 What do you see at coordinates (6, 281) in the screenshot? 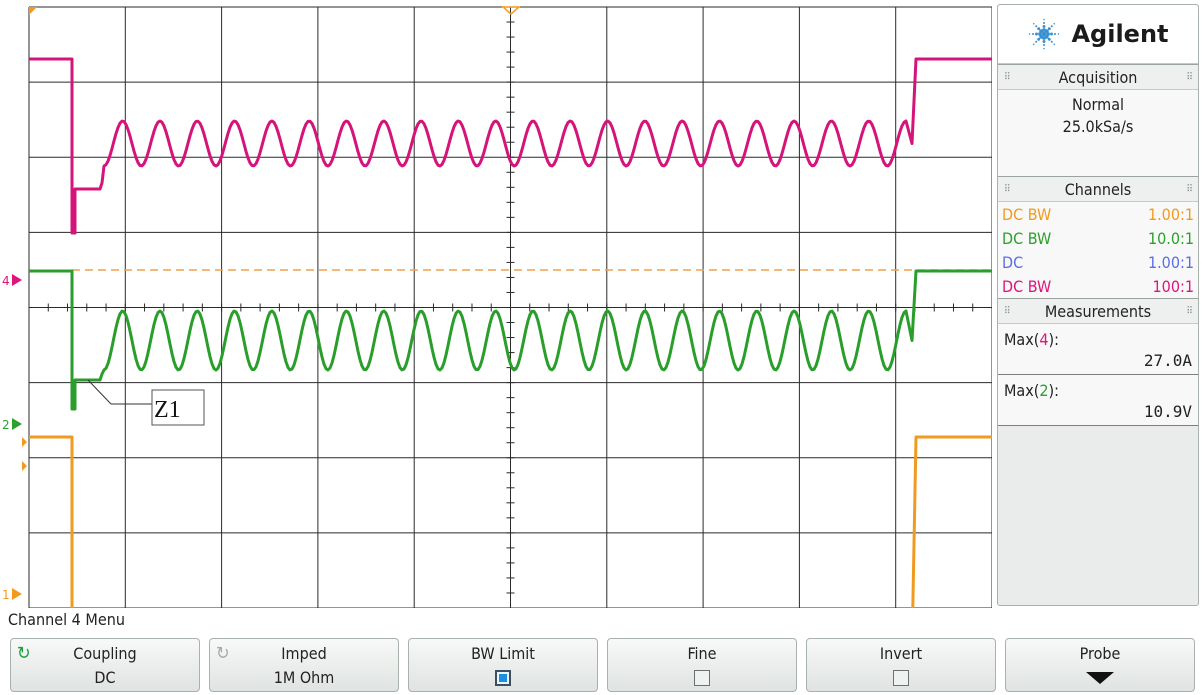
I see `channel-marker-label: 4` at bounding box center [6, 281].